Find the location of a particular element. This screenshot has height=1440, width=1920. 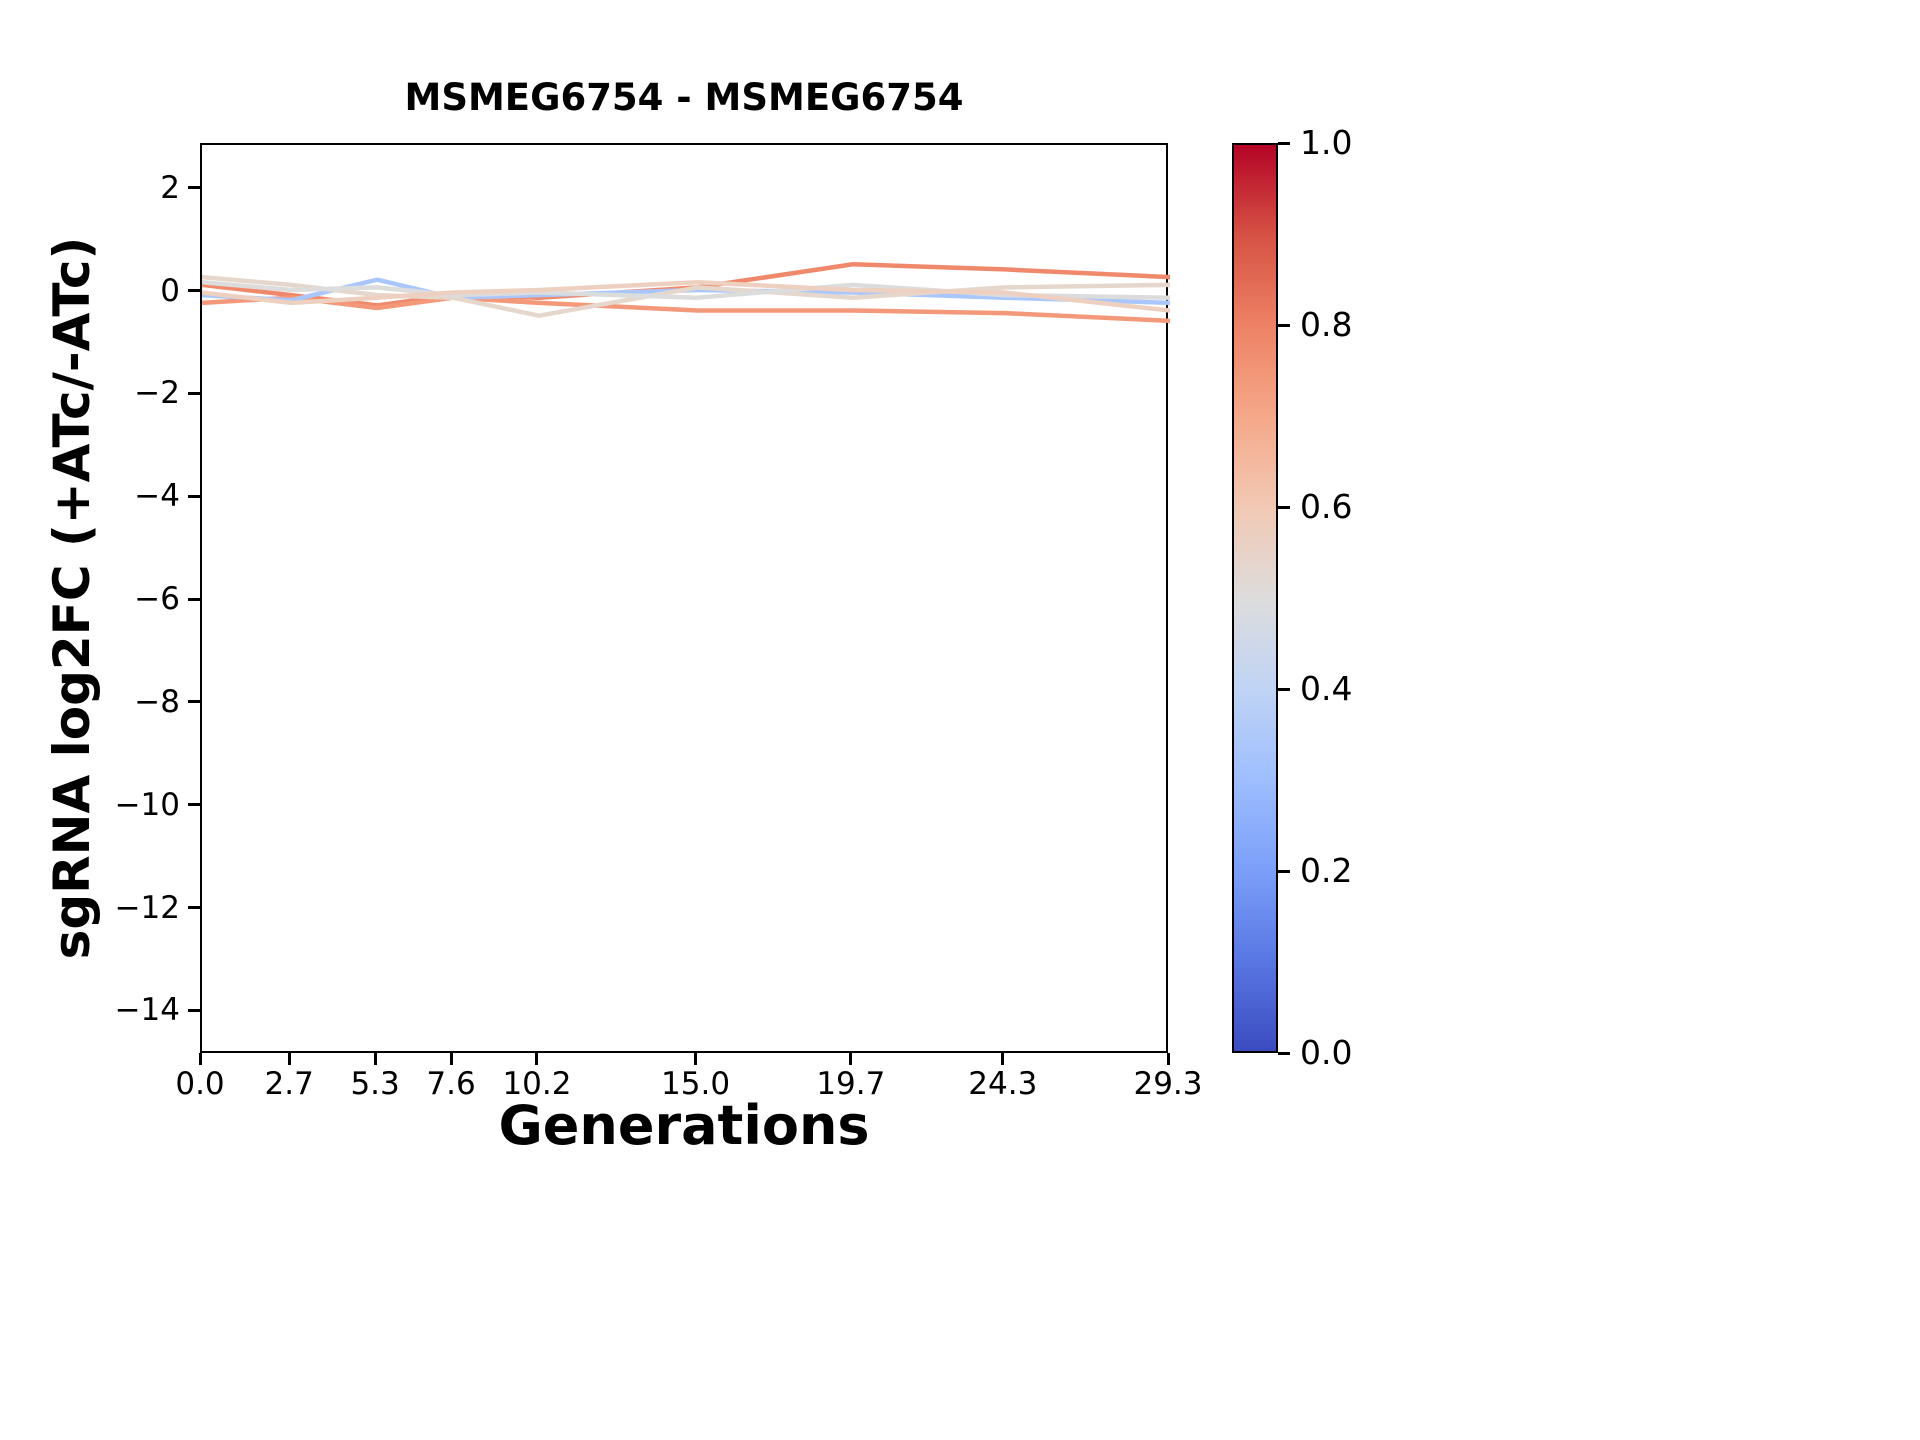

y-tick-label: −14 is located at coordinates (147, 1010).